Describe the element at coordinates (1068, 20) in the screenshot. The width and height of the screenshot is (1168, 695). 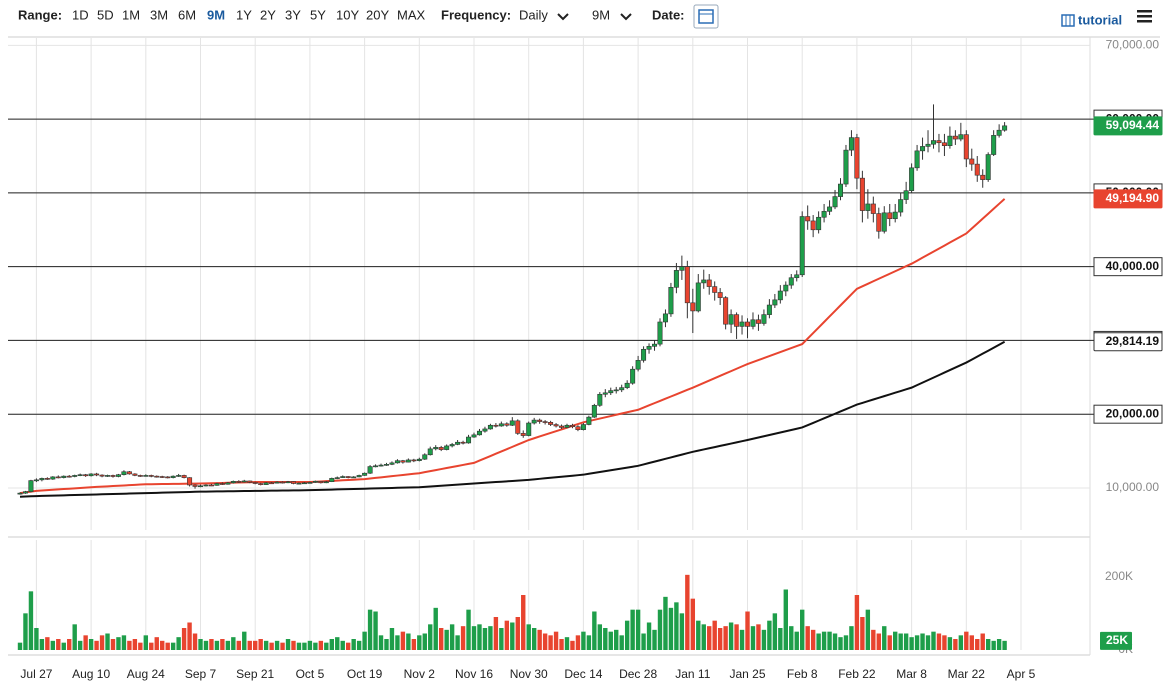
I see `tutorial-icon` at that location.